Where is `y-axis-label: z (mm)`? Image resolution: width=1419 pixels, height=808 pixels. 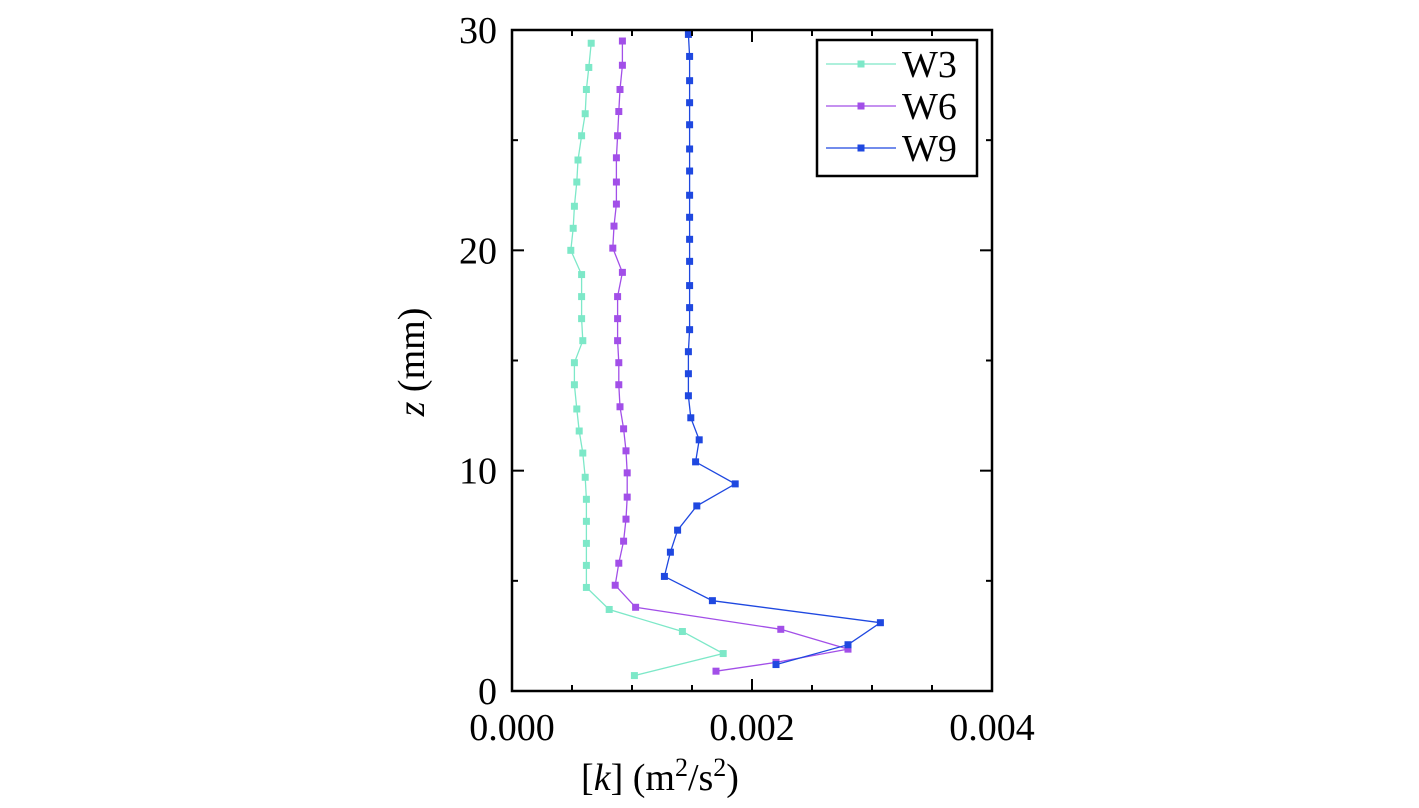 y-axis-label: z (mm) is located at coordinates (412, 363).